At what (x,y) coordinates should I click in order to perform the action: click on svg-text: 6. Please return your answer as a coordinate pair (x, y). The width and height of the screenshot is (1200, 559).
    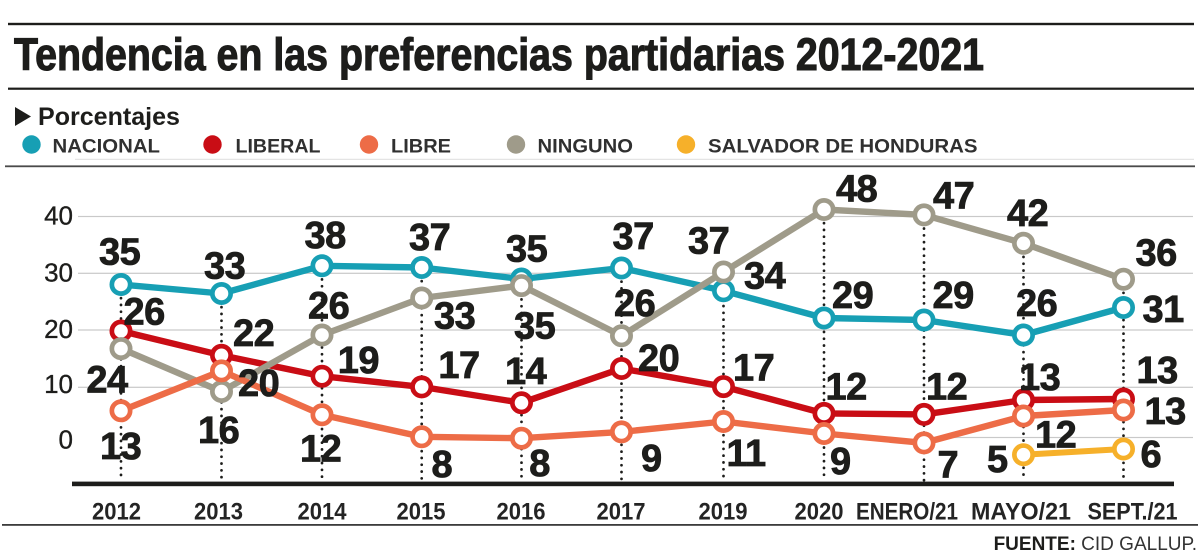
    Looking at the image, I should click on (1151, 455).